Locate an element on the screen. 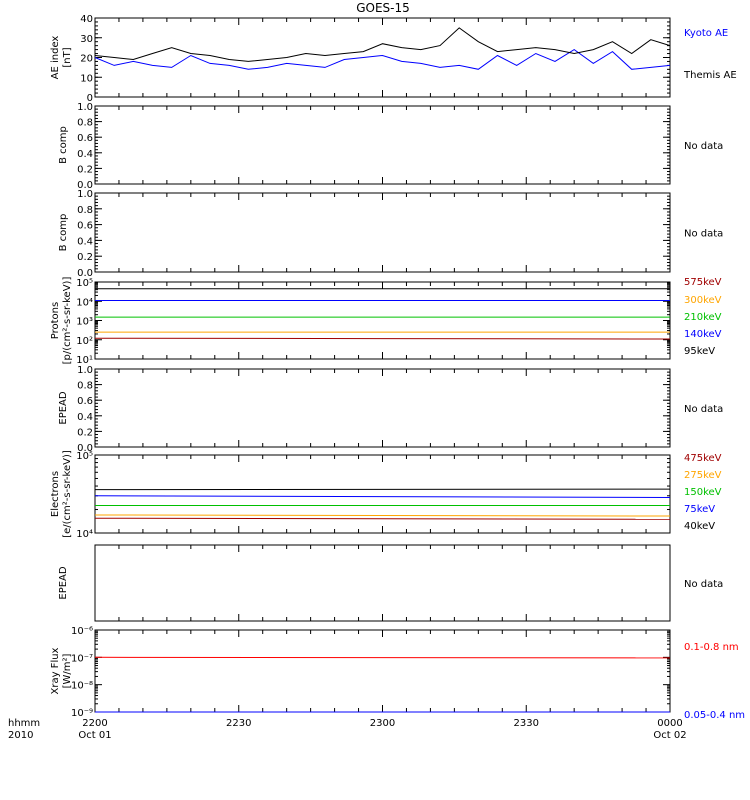 The width and height of the screenshot is (750, 800). y-axis-label: [nT] is located at coordinates (67, 57).